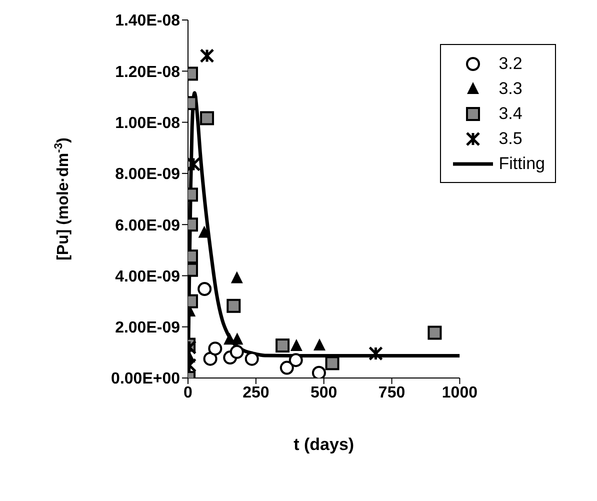  Describe the element at coordinates (147, 72) in the screenshot. I see `y-tick-label: 1.20E-08` at that location.